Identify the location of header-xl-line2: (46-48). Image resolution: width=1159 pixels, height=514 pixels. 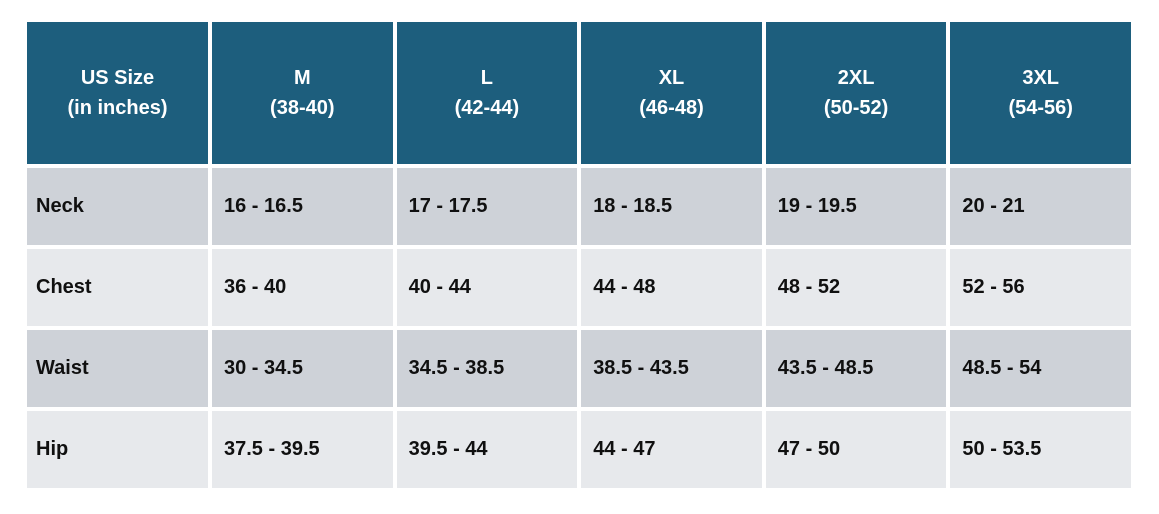
(671, 108).